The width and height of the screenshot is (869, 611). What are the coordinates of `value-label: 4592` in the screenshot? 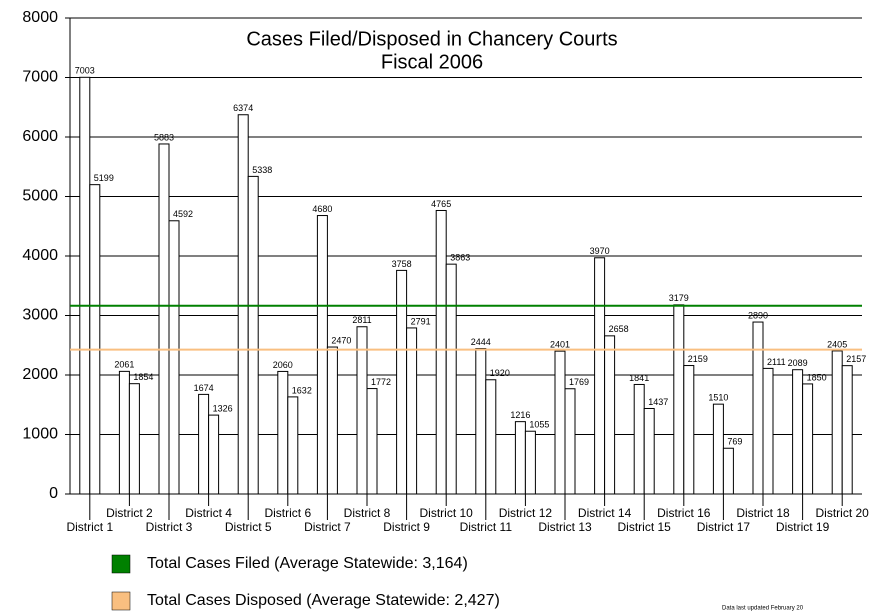 It's located at (183, 214).